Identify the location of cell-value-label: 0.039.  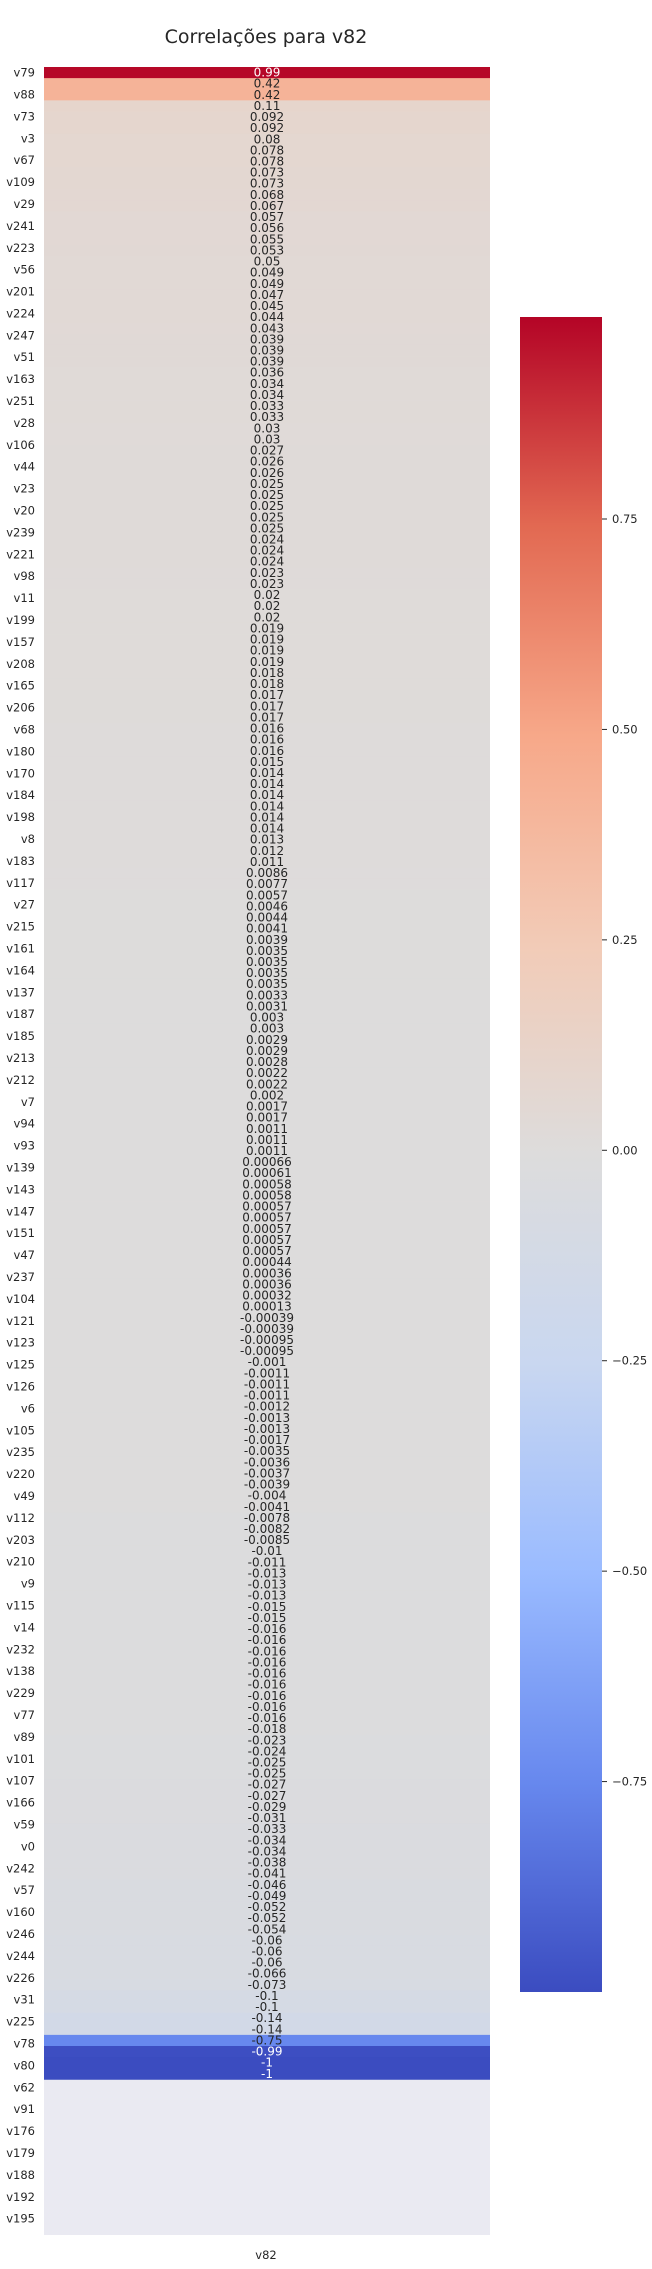
(267, 339).